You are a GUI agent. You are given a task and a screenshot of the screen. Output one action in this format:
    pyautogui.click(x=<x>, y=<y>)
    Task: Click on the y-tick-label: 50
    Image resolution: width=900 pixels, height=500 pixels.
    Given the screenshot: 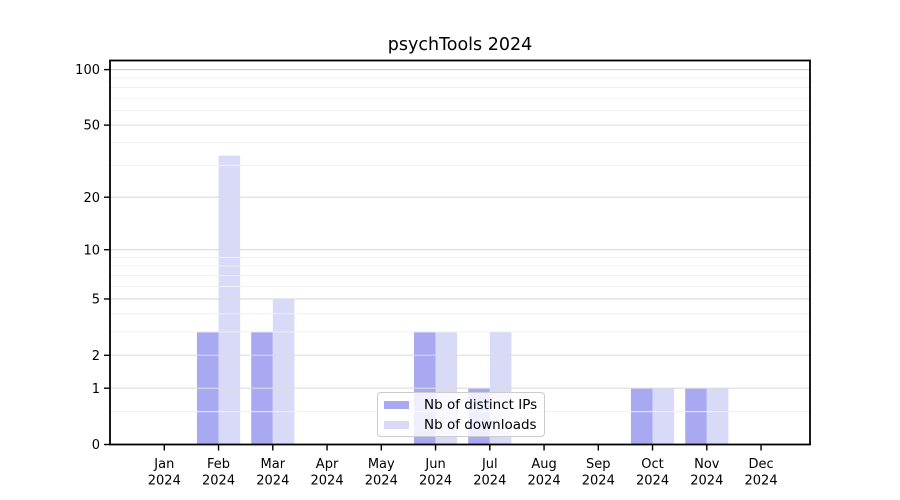 What is the action you would take?
    pyautogui.click(x=91, y=126)
    